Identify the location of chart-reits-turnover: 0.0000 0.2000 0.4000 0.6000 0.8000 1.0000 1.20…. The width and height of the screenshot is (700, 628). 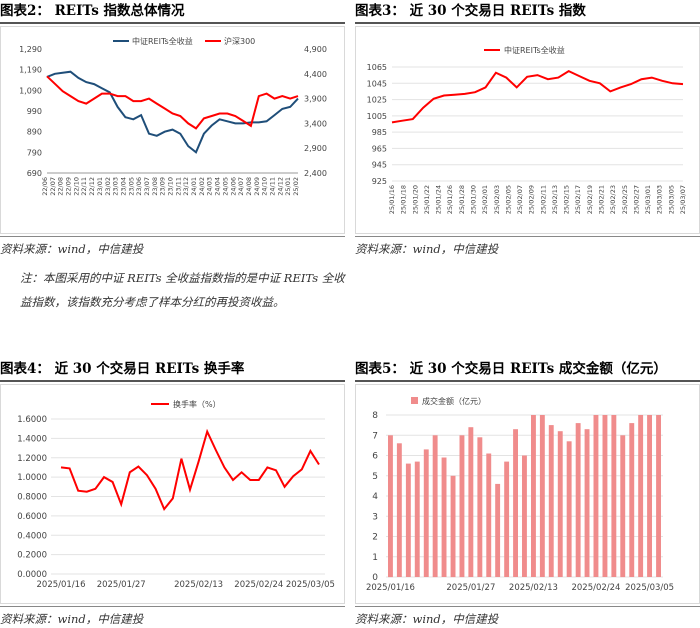
(176, 494).